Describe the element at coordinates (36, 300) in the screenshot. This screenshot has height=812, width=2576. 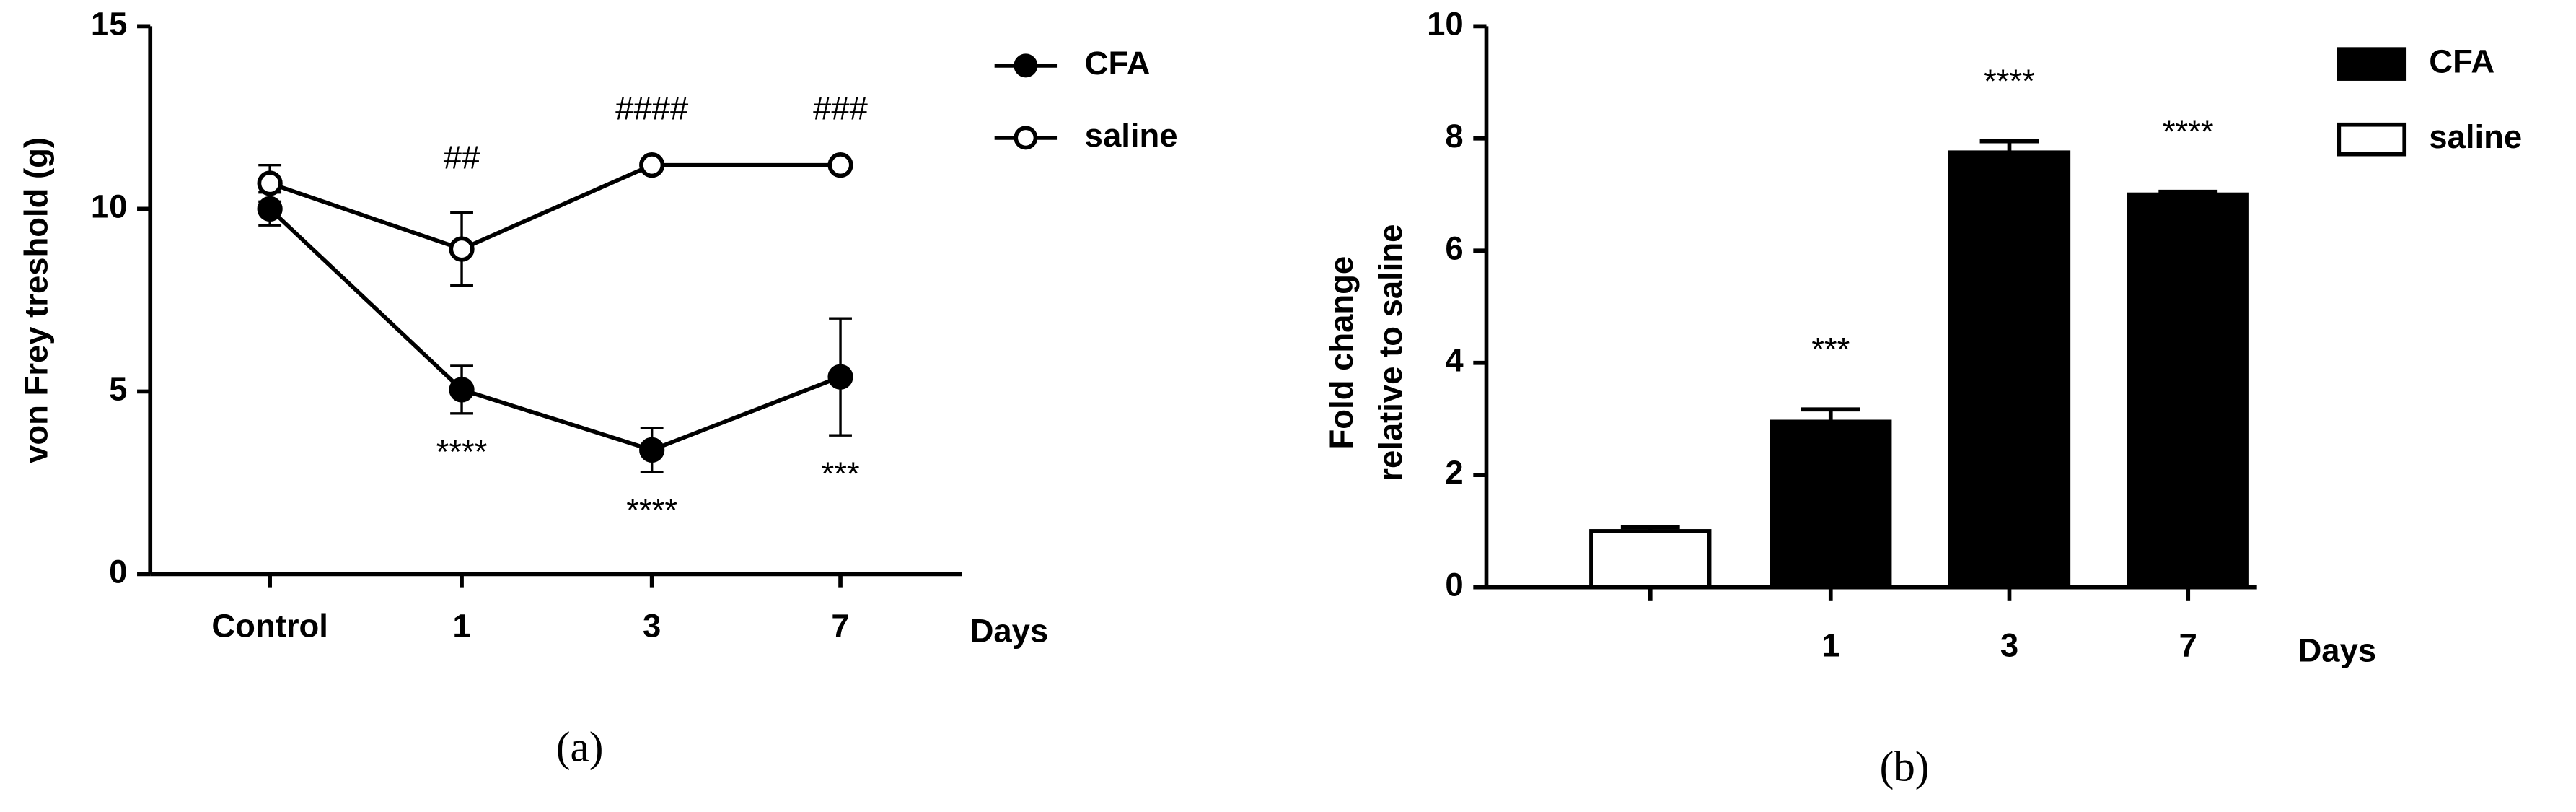
I see `y-axis-label: von Frey treshold (g)` at that location.